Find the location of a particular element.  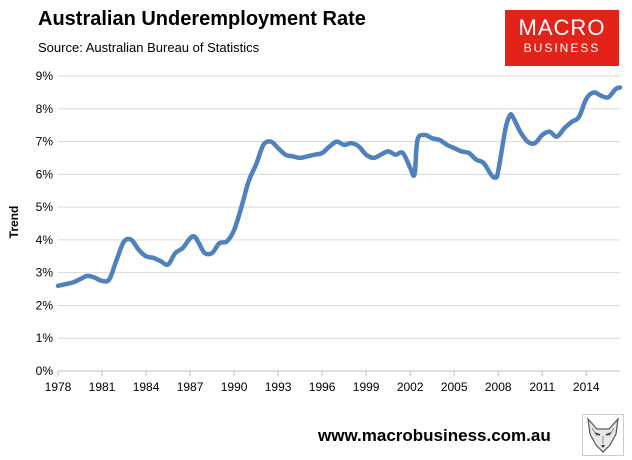

x-tick-label: 1984 is located at coordinates (146, 387).